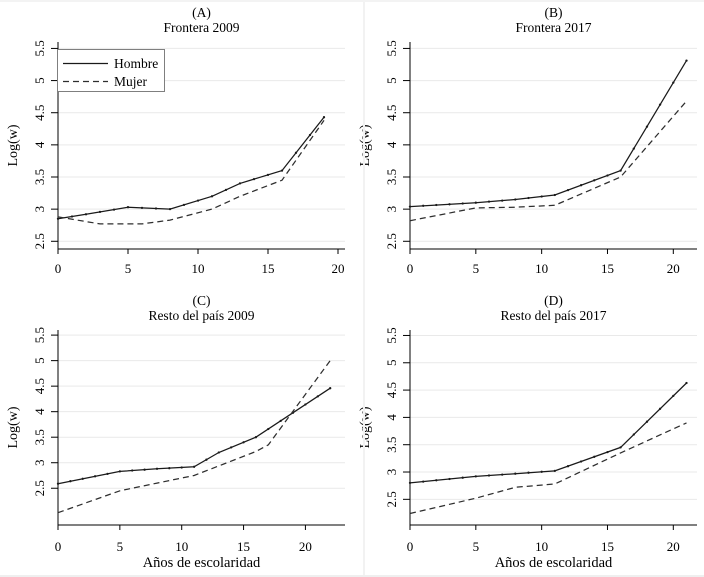  Describe the element at coordinates (201, 12) in the screenshot. I see `panel-tag: (A)` at that location.